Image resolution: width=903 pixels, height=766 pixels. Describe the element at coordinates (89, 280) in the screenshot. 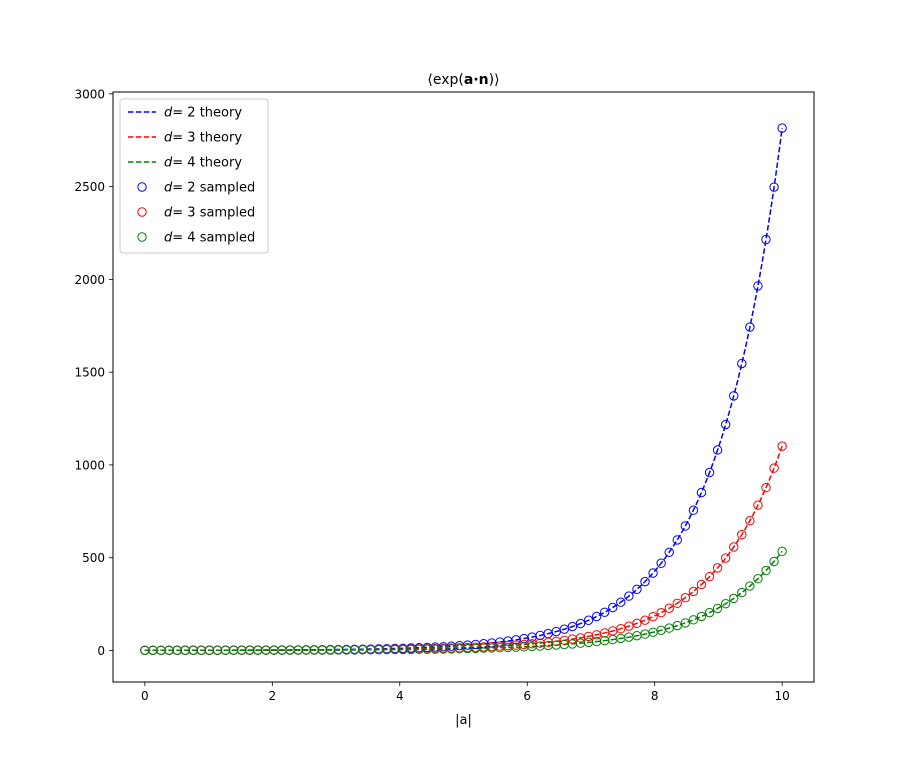

I see `y-tick-label: 2000` at that location.